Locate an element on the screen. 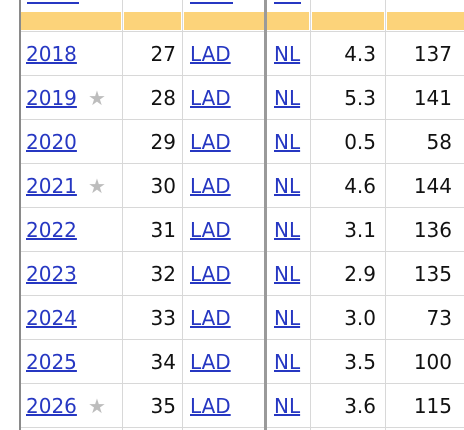 This screenshot has width=464, height=430. war: 5.3 is located at coordinates (360, 98).